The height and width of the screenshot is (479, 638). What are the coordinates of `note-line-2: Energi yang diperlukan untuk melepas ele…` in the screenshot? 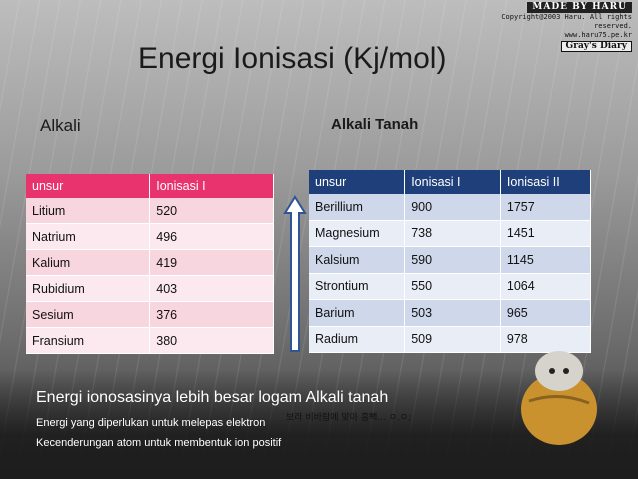 It's located at (151, 423).